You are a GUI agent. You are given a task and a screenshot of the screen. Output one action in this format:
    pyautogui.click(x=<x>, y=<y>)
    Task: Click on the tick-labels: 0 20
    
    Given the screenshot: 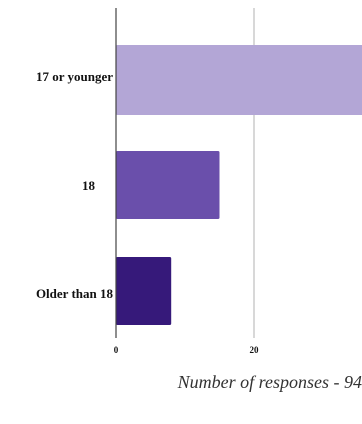 What is the action you would take?
    pyautogui.click(x=186, y=350)
    